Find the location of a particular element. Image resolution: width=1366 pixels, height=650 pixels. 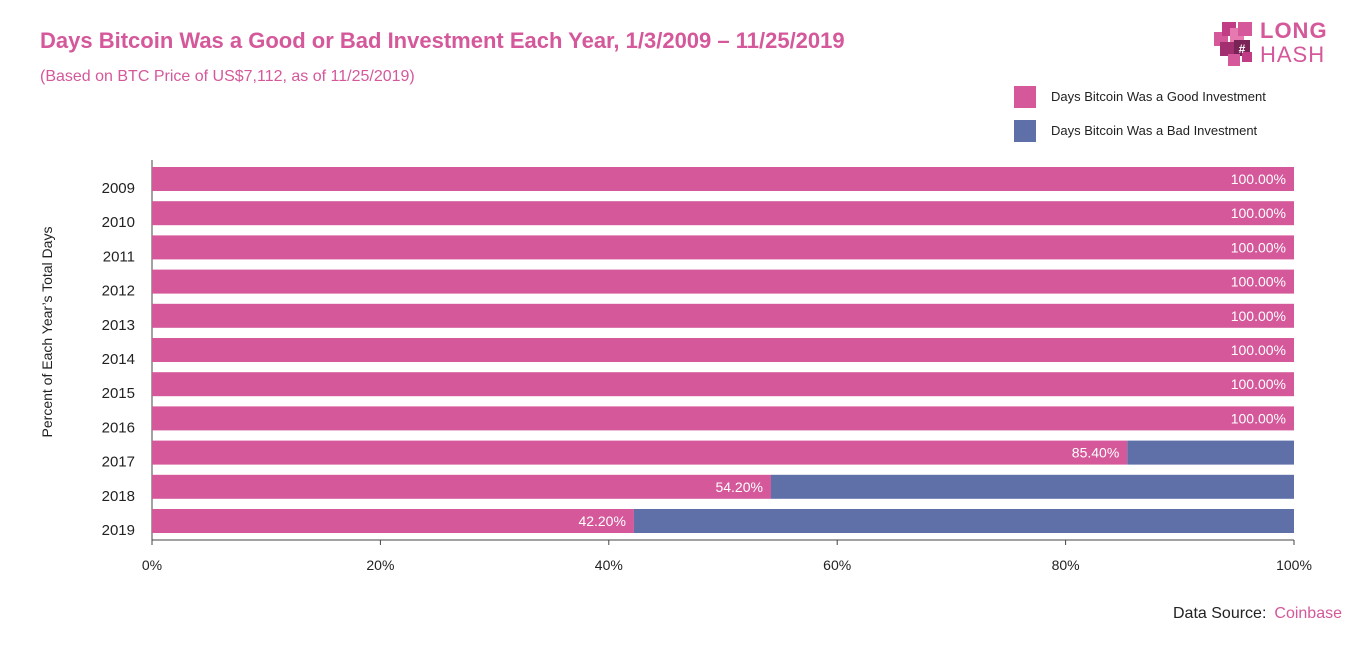

data-source-label: Data Source: is located at coordinates (1220, 613).